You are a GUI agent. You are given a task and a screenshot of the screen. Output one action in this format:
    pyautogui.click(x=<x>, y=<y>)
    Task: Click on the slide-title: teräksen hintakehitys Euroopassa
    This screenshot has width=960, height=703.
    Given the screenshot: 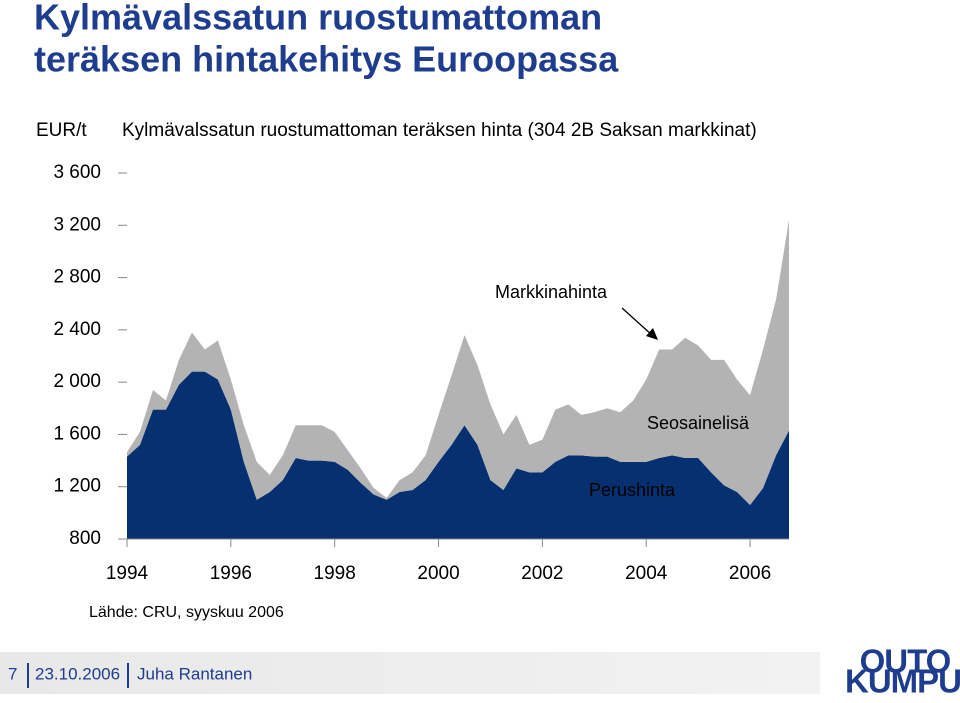 What is the action you would take?
    pyautogui.click(x=326, y=59)
    